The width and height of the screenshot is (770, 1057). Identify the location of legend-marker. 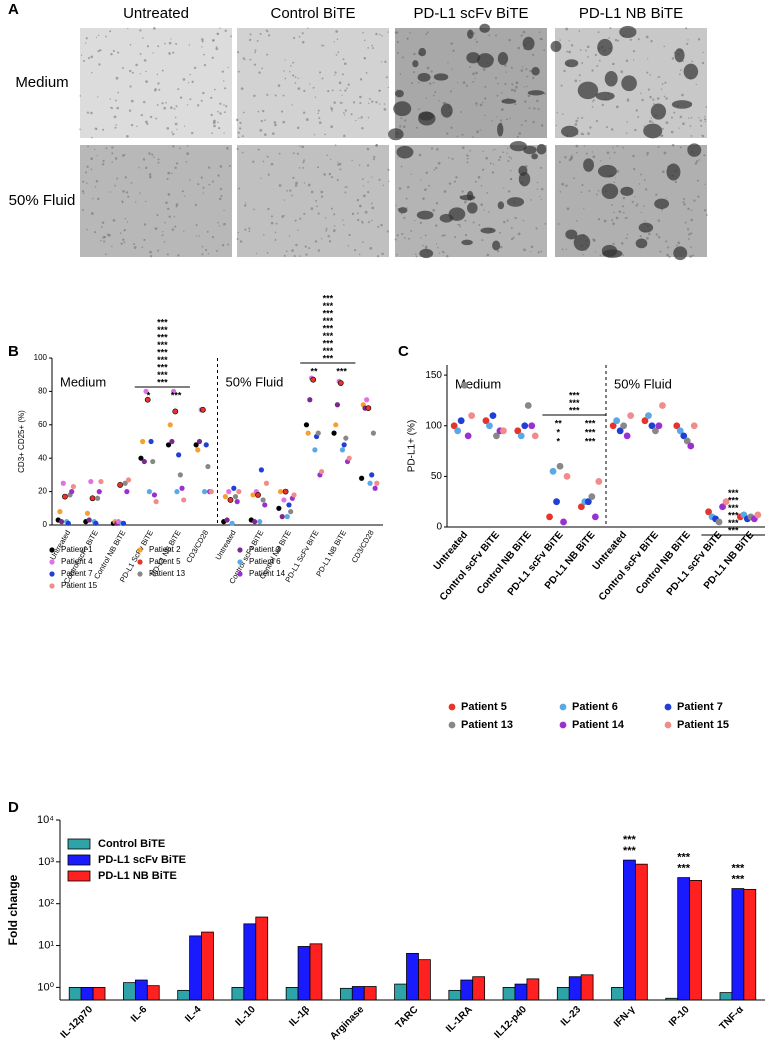
(79, 876).